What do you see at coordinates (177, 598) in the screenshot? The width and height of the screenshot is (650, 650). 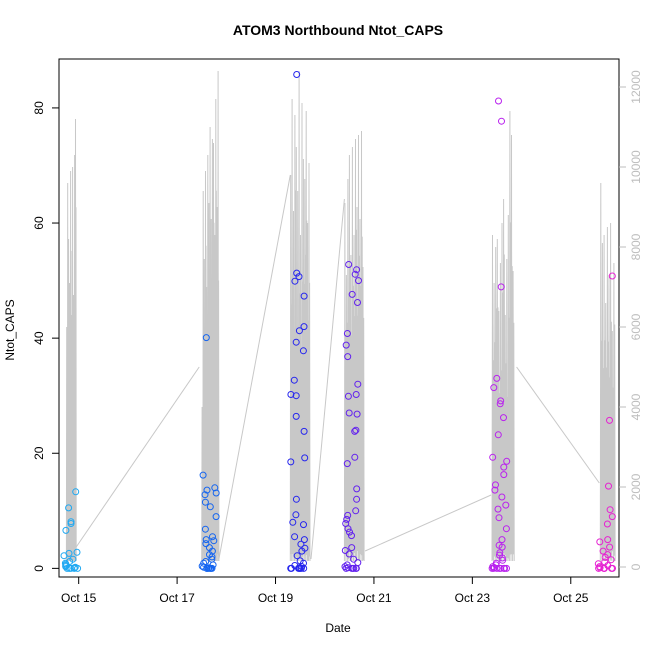 I see `x-tick-label: Oct 17` at bounding box center [177, 598].